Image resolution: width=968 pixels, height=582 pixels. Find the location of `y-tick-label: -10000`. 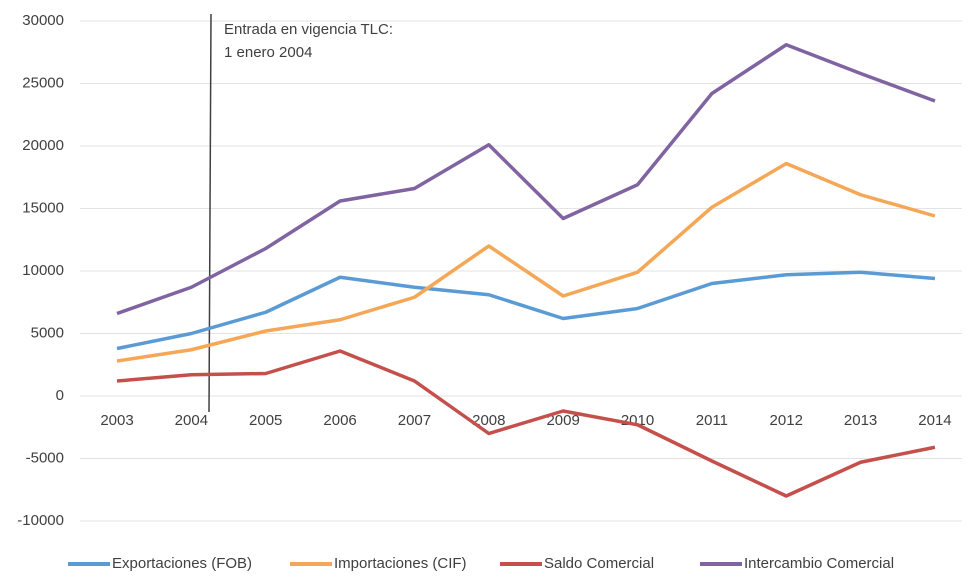

y-tick-label: -10000 is located at coordinates (40, 520).